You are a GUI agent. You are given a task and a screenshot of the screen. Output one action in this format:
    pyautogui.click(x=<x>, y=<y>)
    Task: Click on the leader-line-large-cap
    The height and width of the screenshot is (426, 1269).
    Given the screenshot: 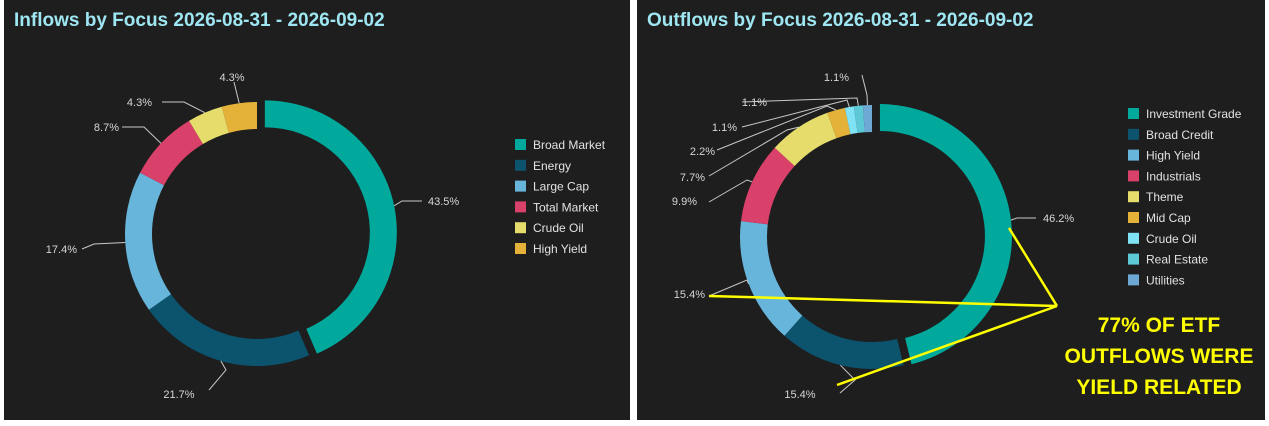 What is the action you would take?
    pyautogui.click(x=103, y=246)
    